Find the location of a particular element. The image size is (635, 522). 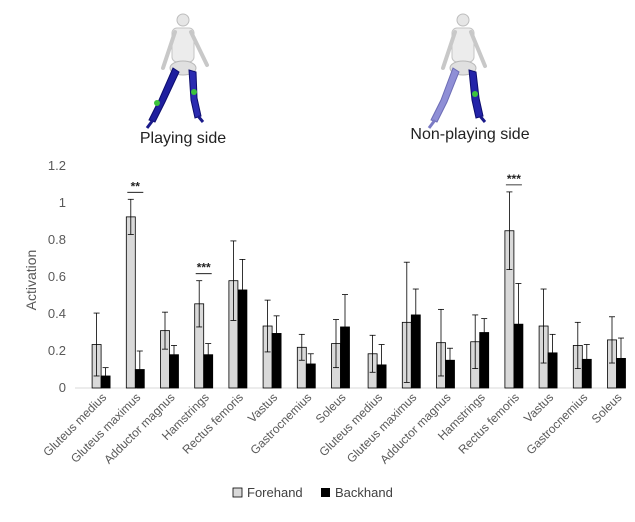

y-tick-label: 0 is located at coordinates (62, 387).